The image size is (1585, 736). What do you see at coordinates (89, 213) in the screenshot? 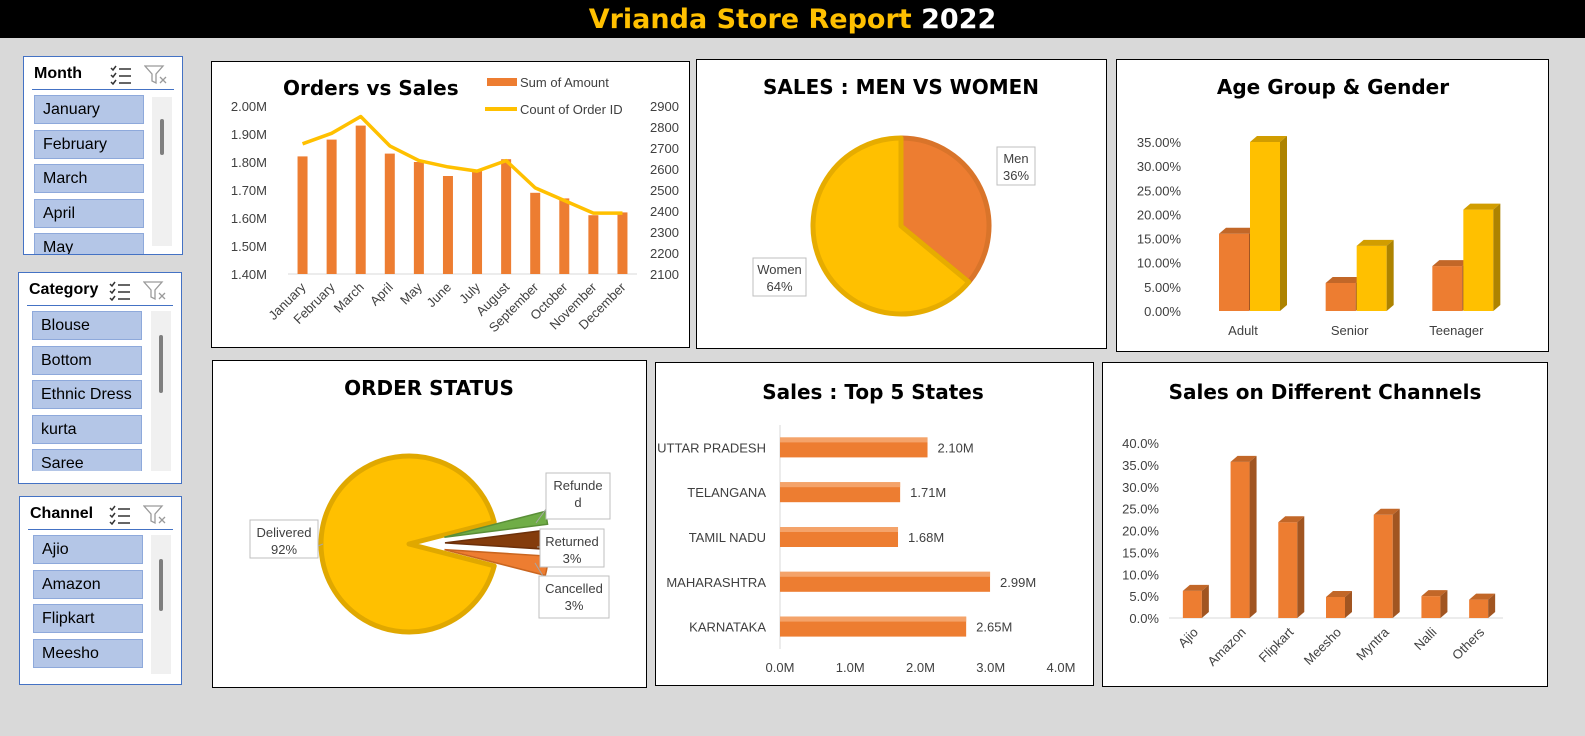
I see `slicer-item-april: April` at bounding box center [89, 213].